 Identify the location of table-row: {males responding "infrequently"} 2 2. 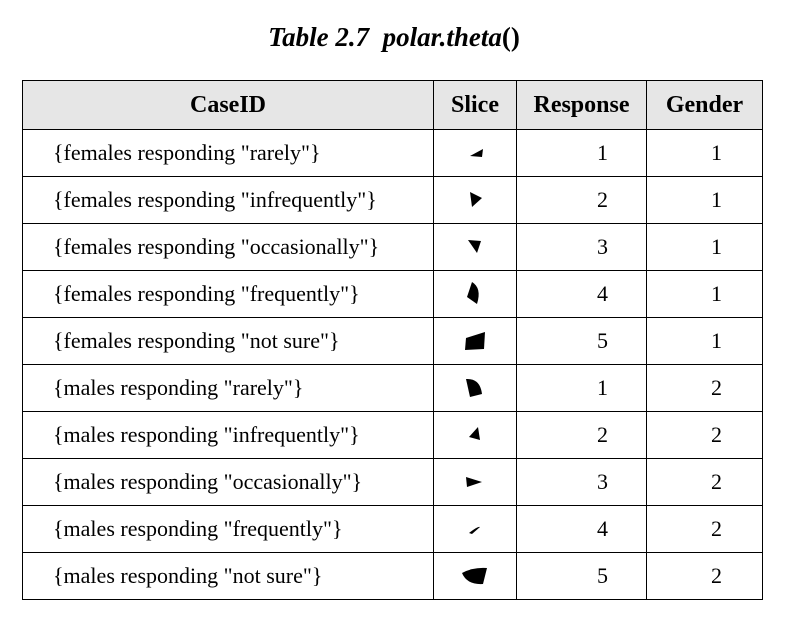
(392, 435).